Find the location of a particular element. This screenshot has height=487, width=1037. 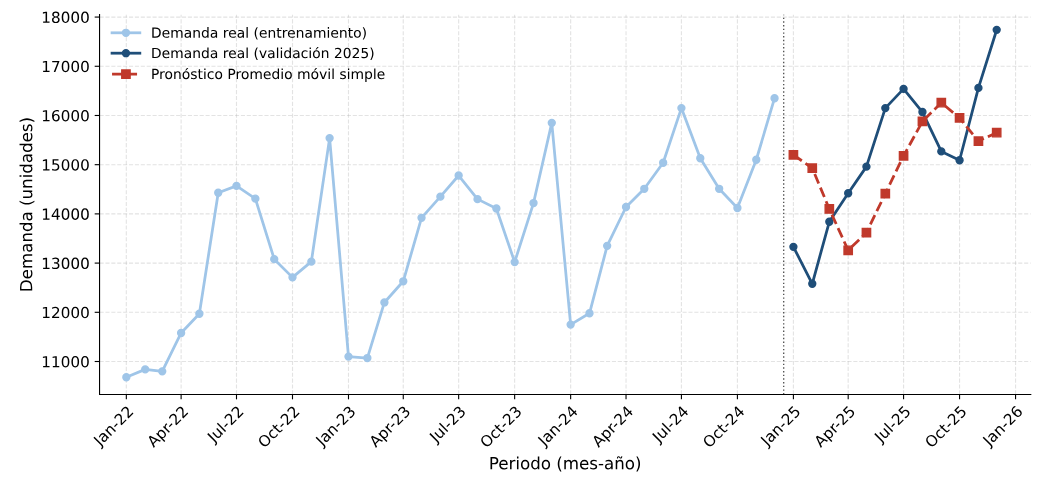

y-tick-label: 11000 is located at coordinates (65, 361).